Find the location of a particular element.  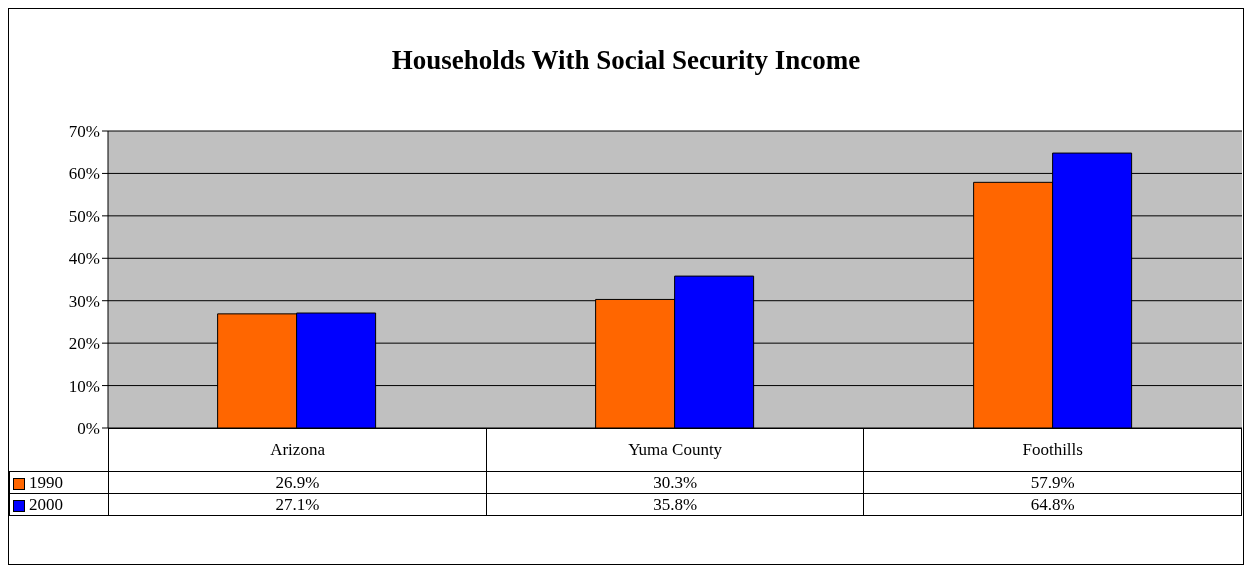

legend-label: 1990 is located at coordinates (59, 482).